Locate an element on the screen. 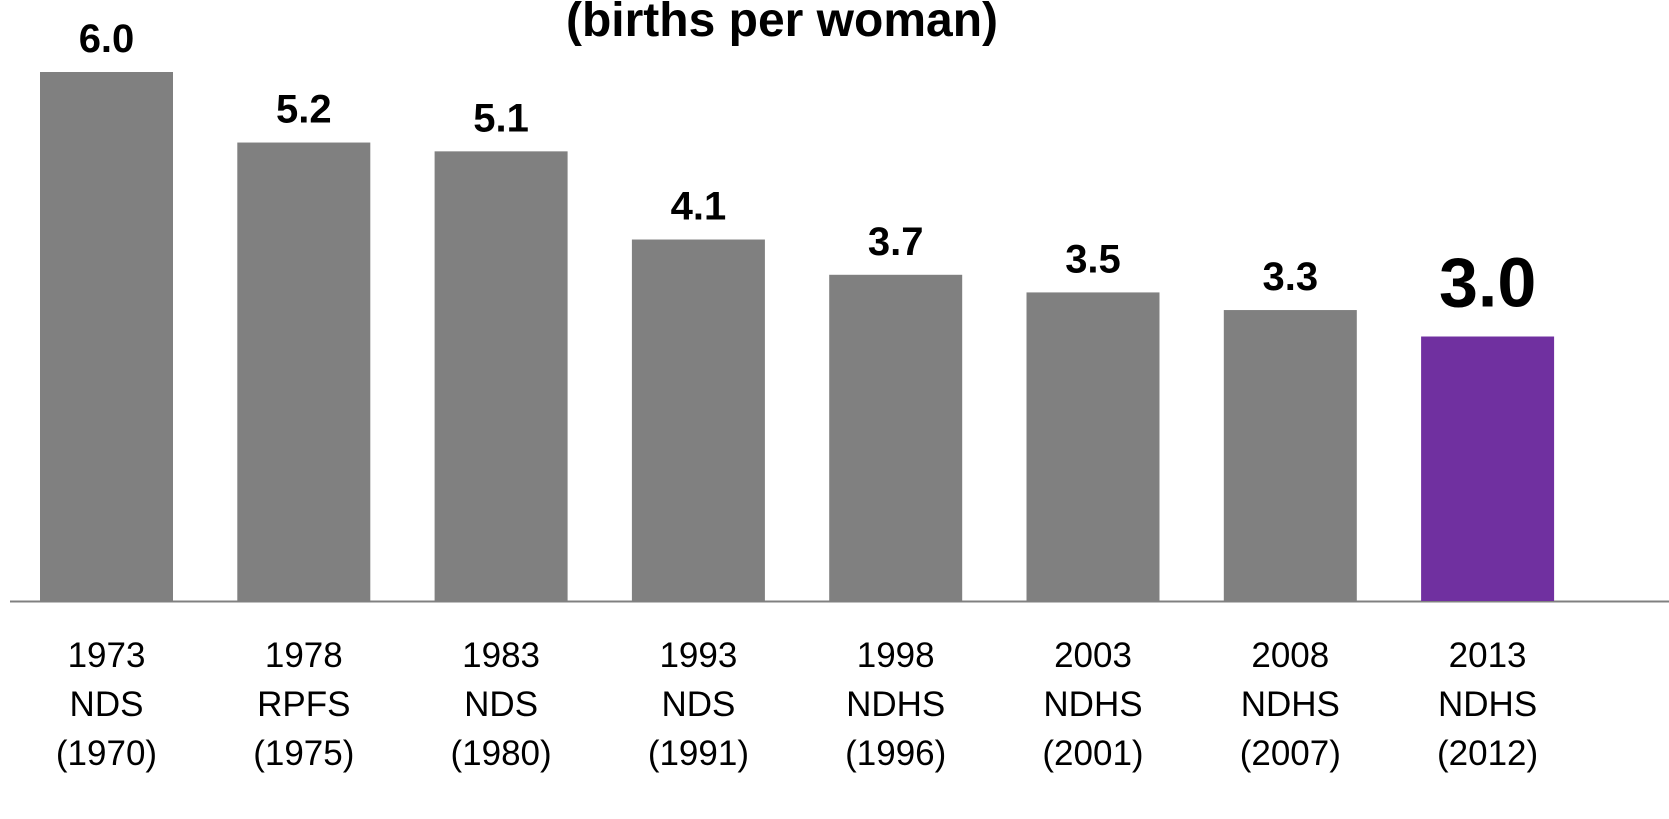 This screenshot has height=819, width=1669. x-tick-line: (2001) is located at coordinates (1092, 753).